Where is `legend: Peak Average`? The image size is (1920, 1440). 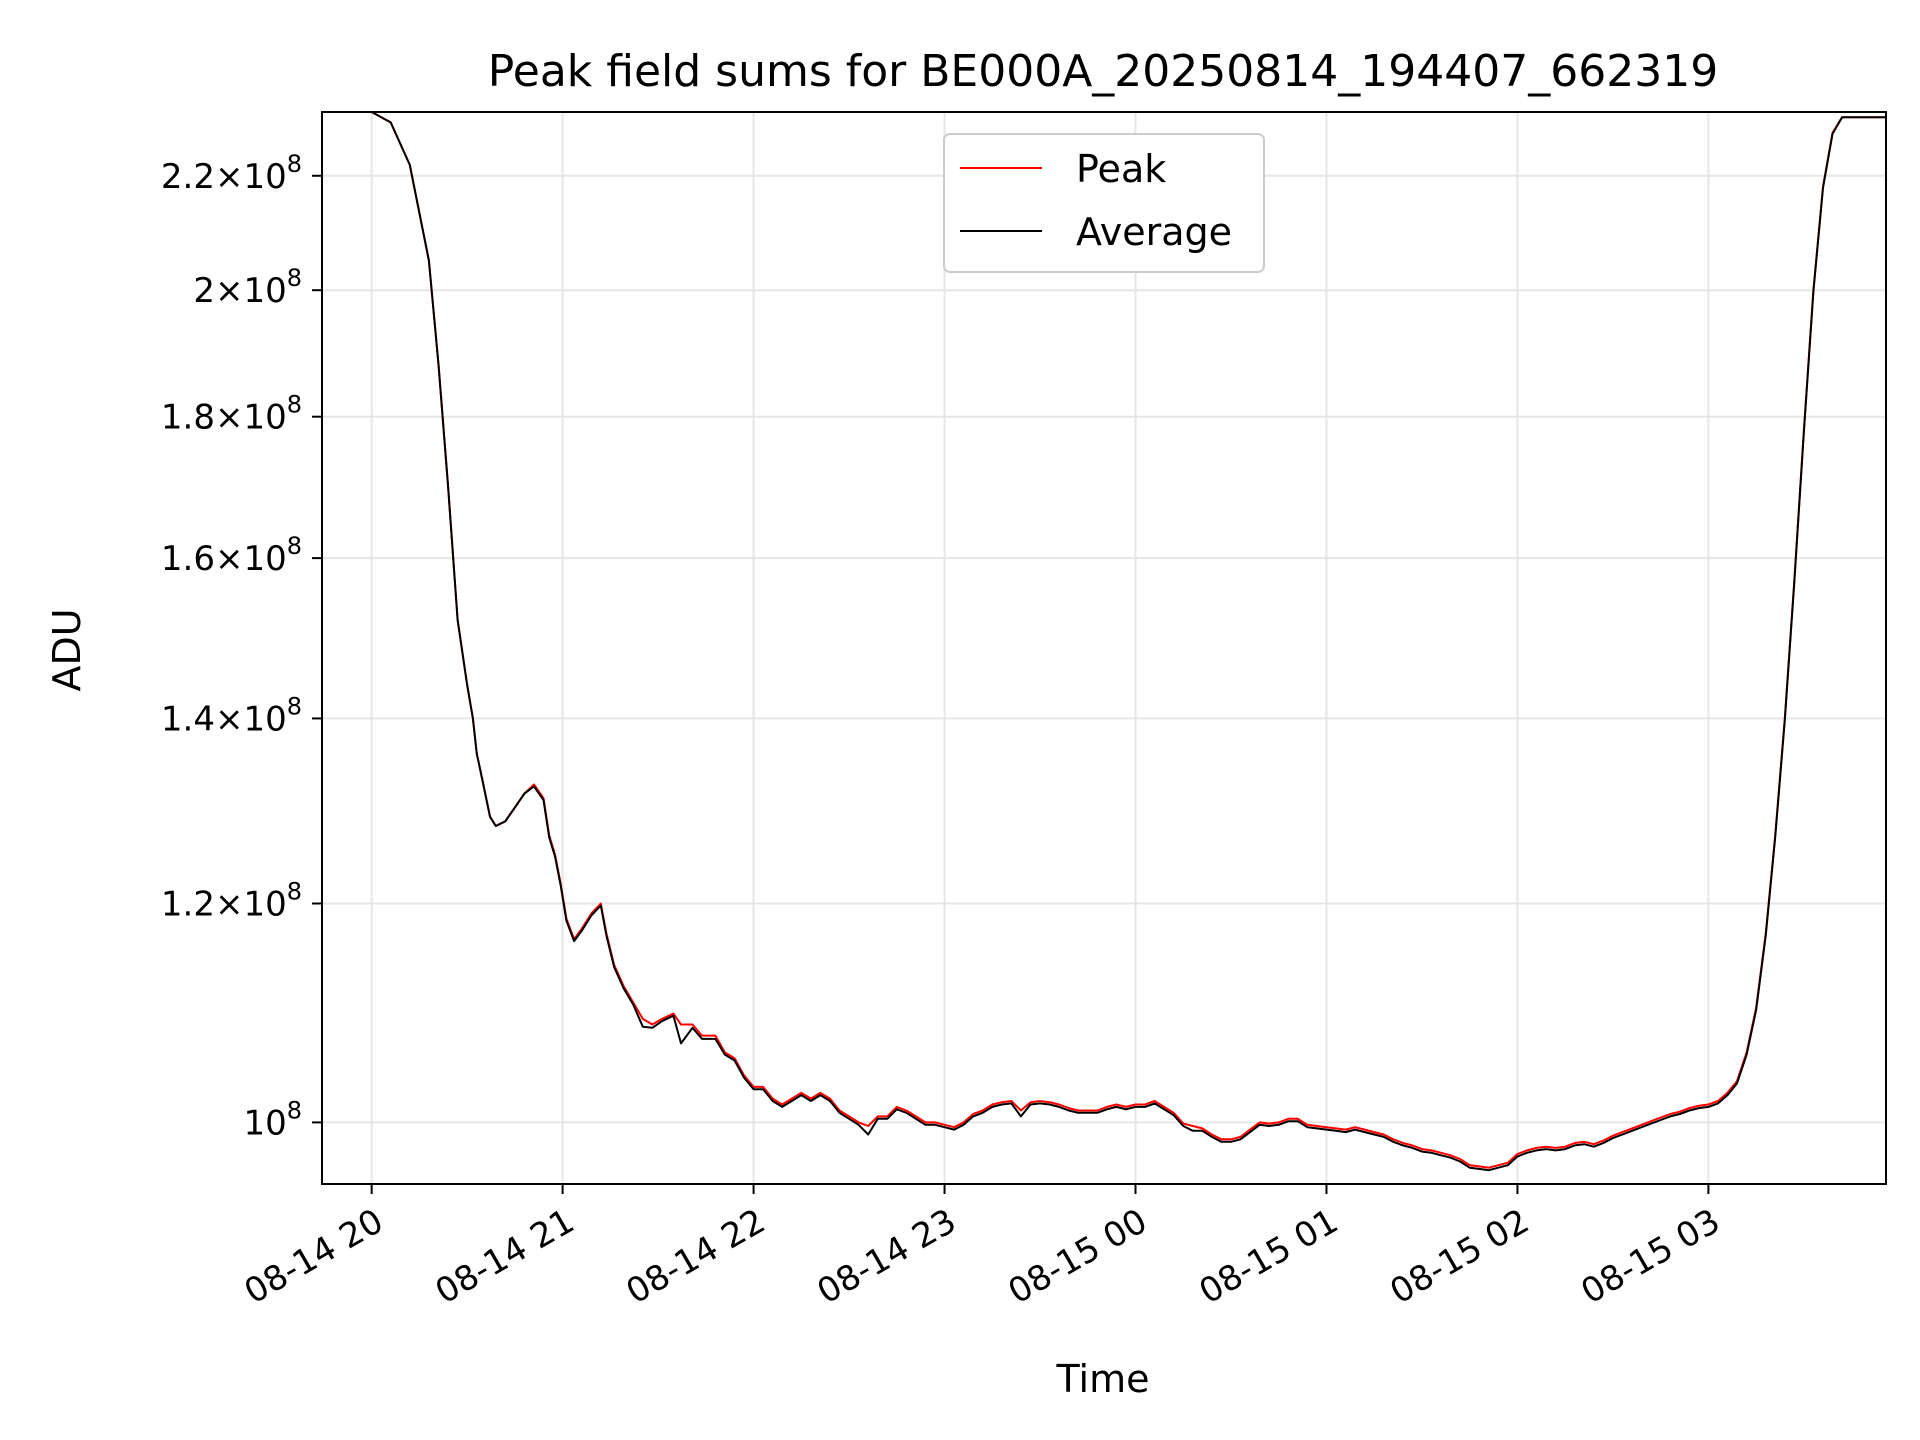
legend: Peak Average is located at coordinates (1104, 203).